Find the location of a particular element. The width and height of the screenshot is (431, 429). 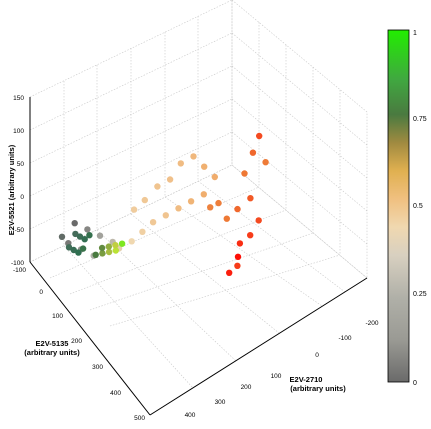

x-axis-label: E2V-2710 is located at coordinates (306, 379).